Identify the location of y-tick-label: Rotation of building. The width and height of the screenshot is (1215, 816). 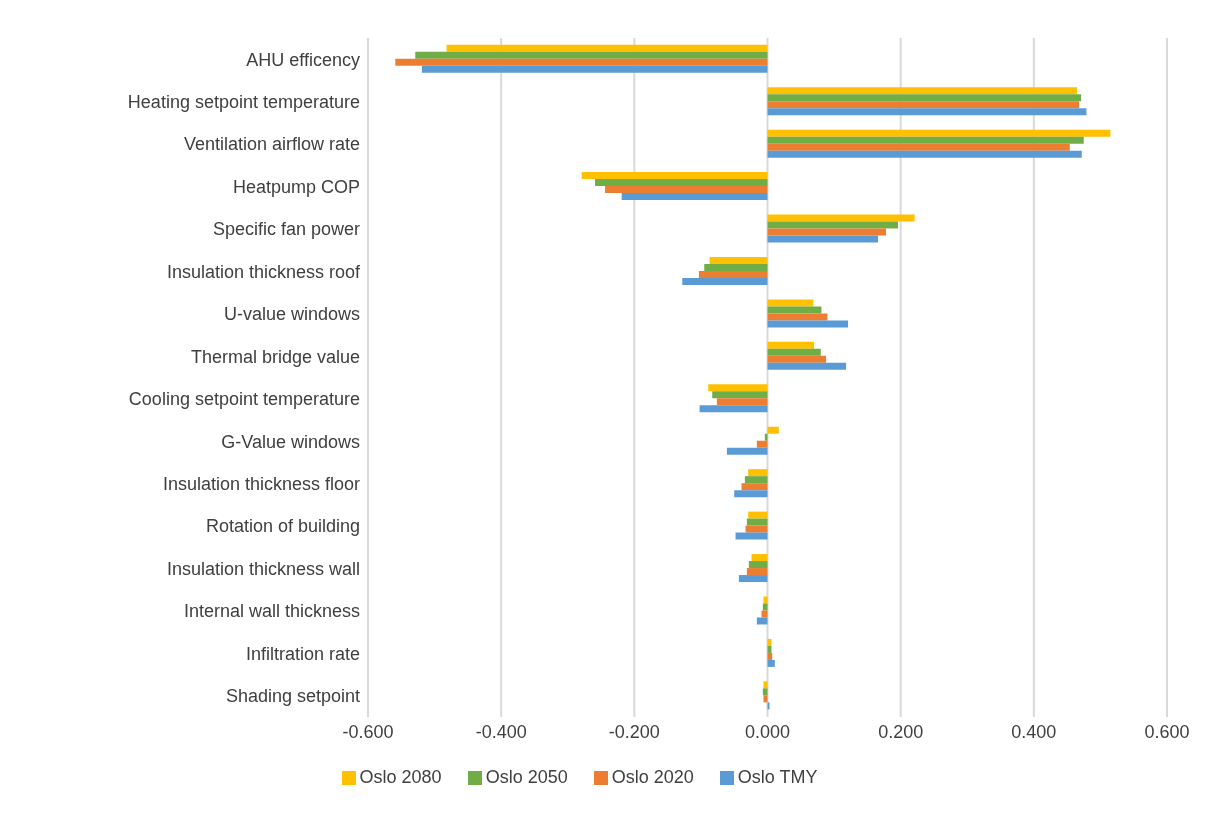
(282, 526).